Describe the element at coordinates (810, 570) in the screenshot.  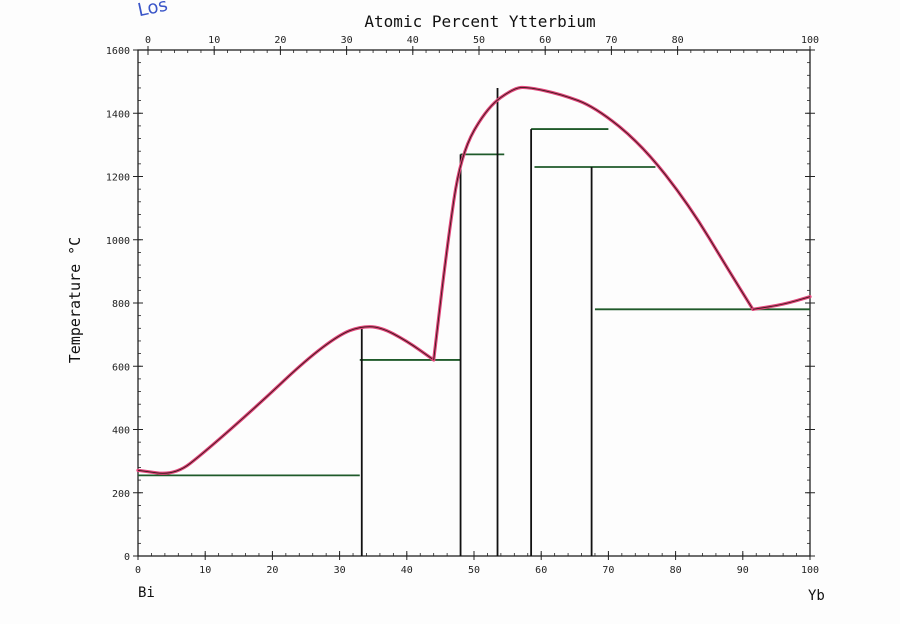
I see `x-tick-label: 100` at that location.